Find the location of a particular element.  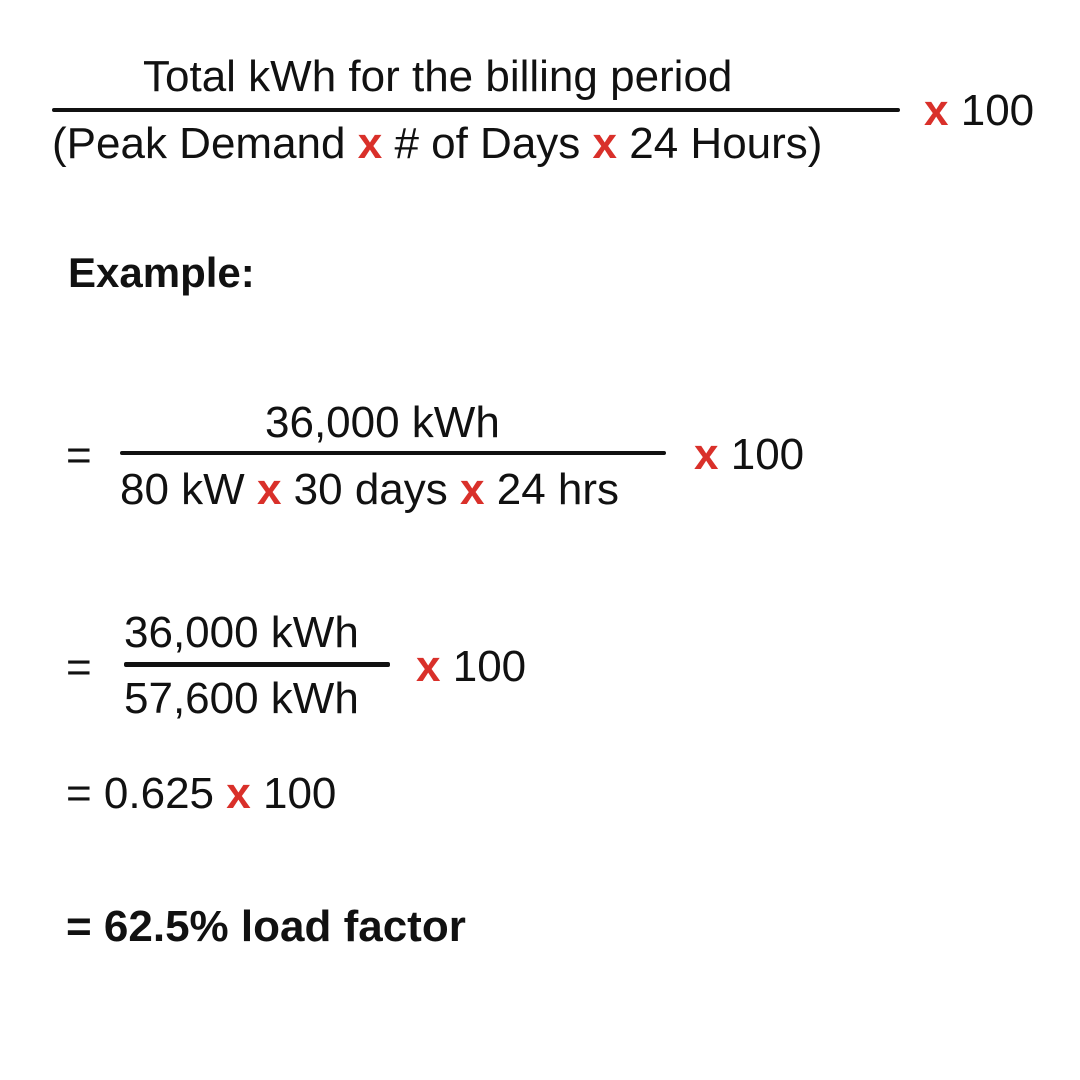

denominator-days: # of Days is located at coordinates (487, 143).